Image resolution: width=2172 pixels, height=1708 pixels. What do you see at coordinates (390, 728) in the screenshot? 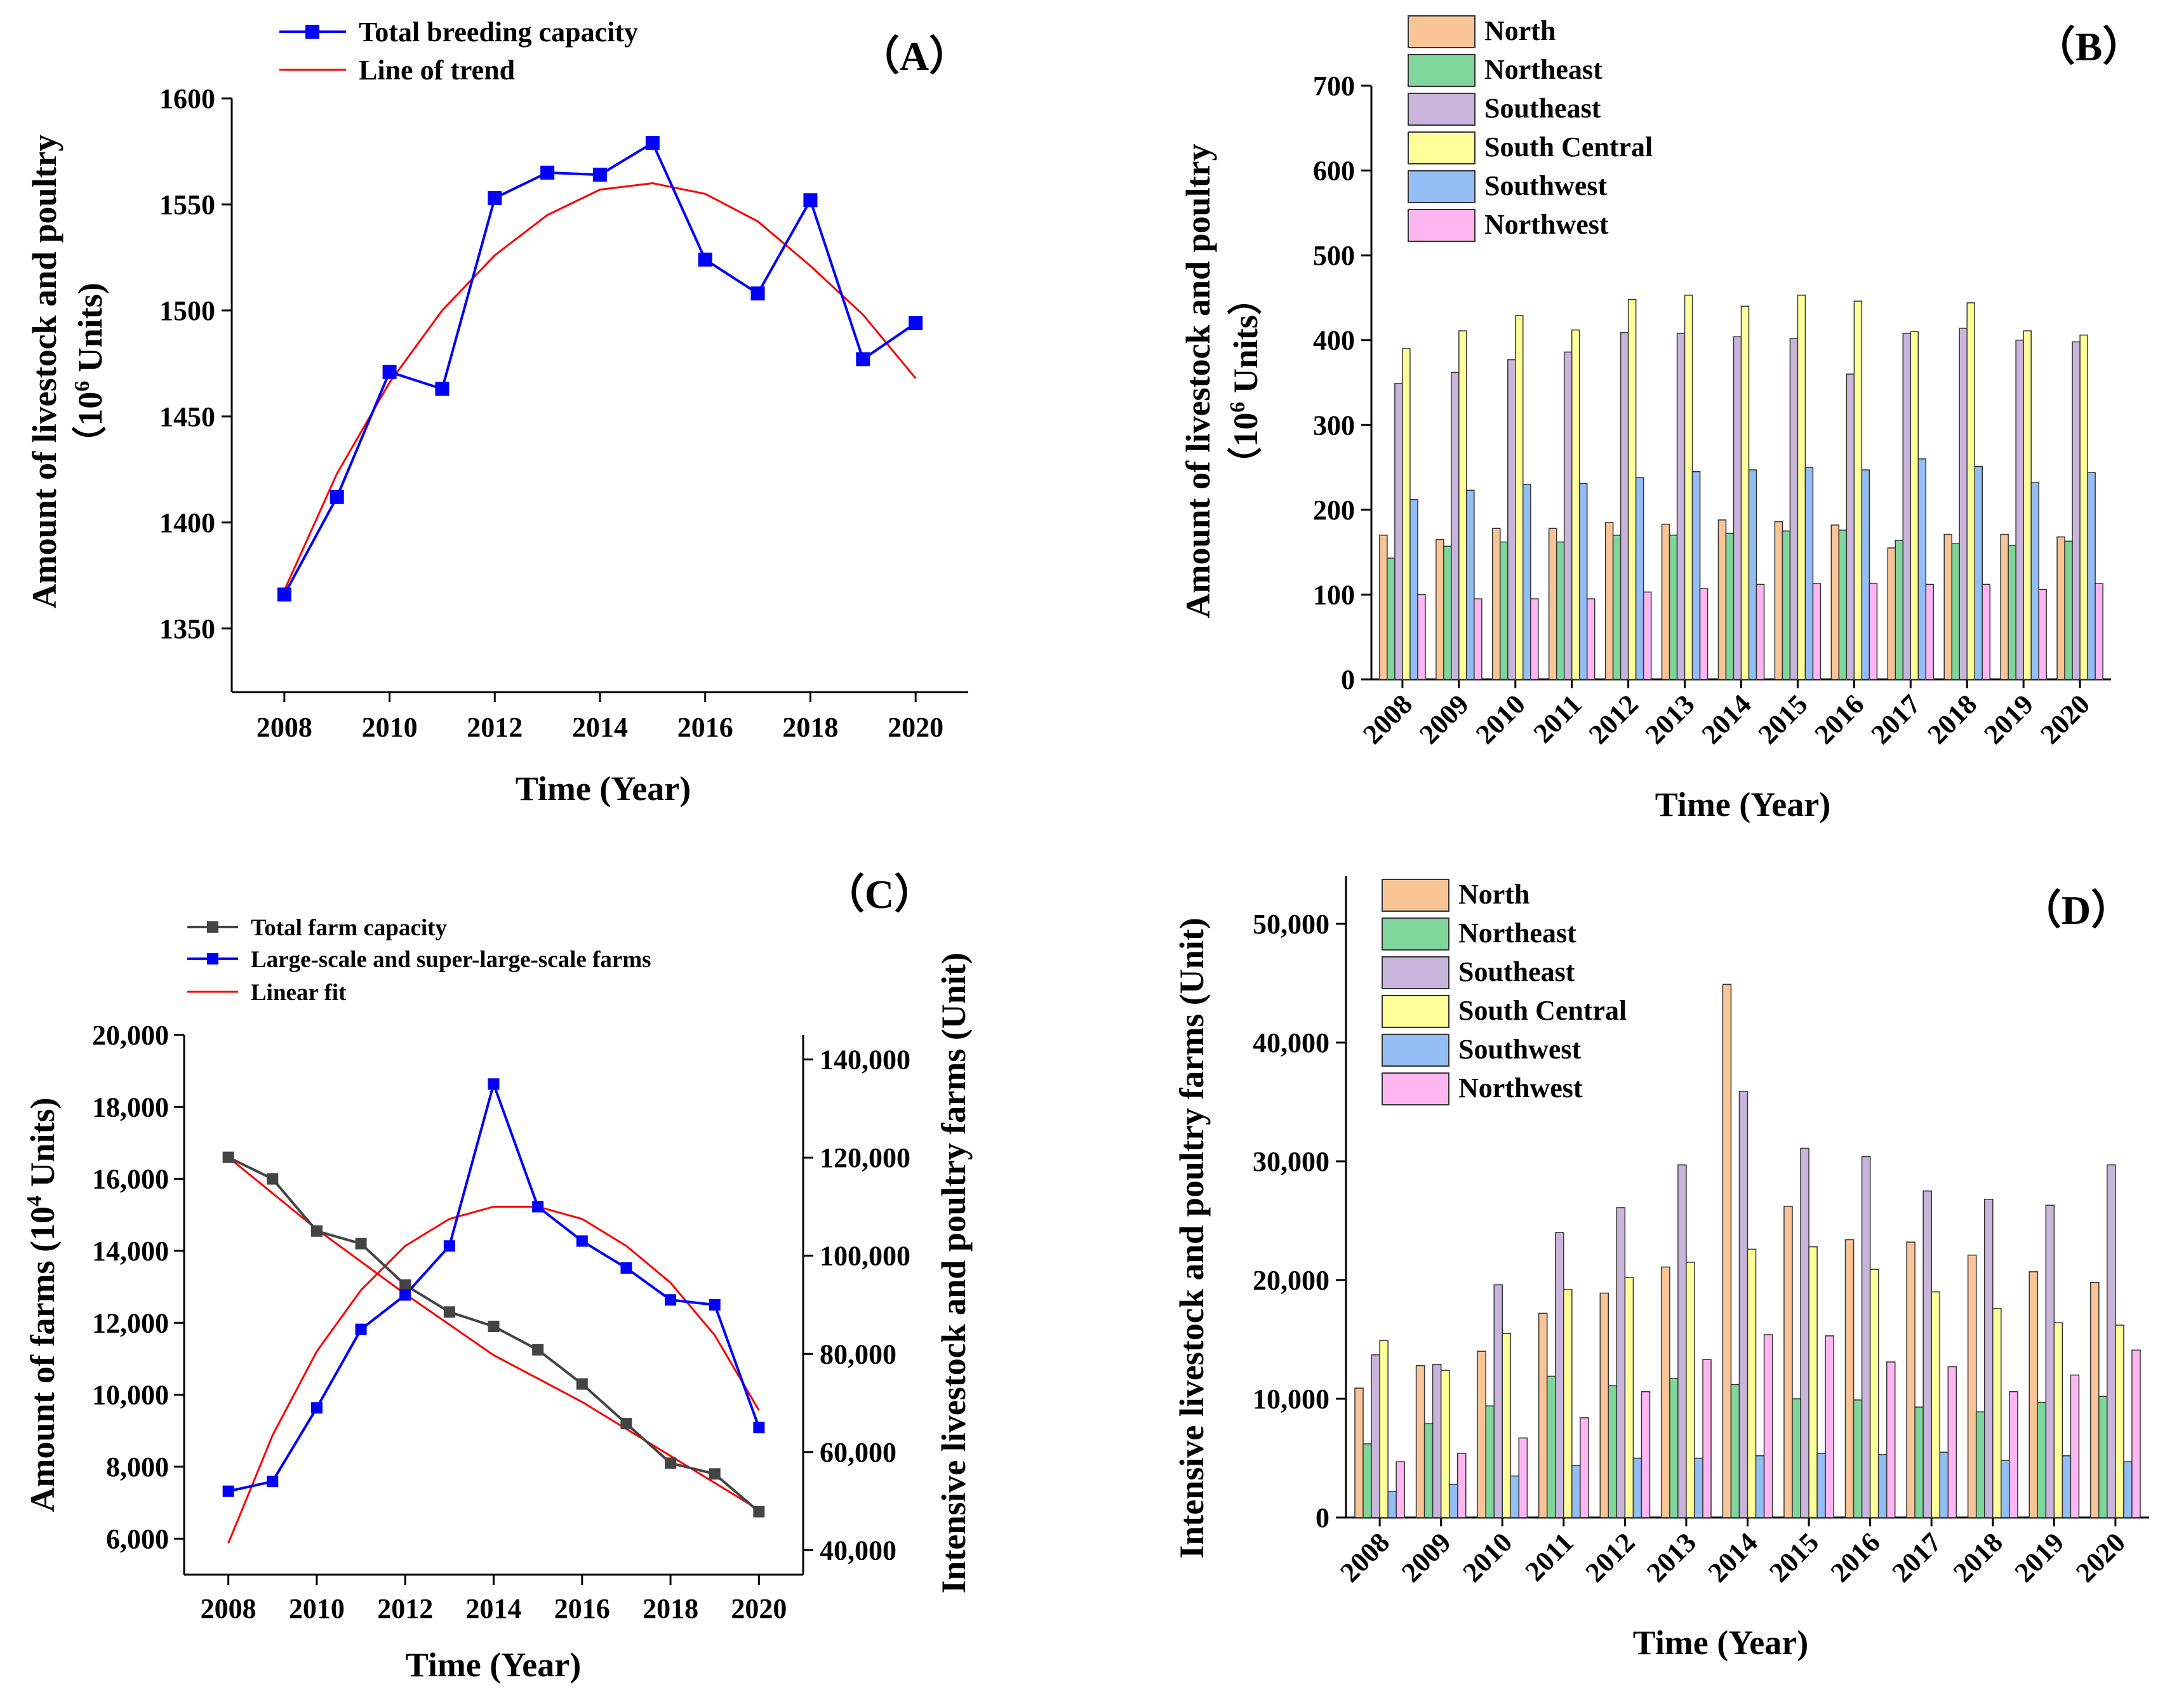
I see `x-tick-label: 2010` at bounding box center [390, 728].